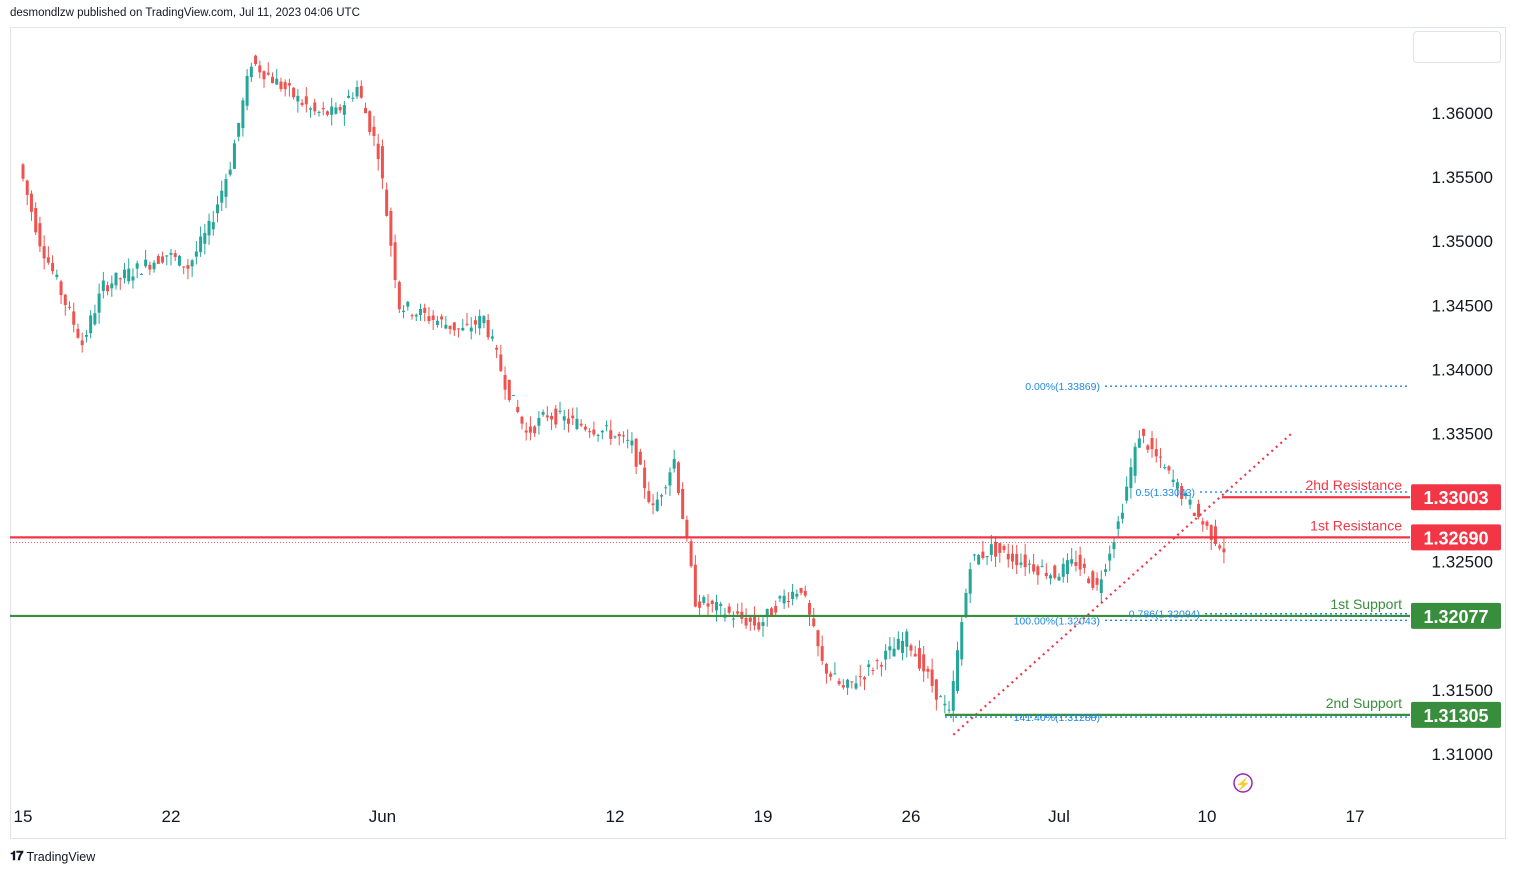 The image size is (1516, 875). I want to click on fib-label: 100.00%(1.32043), so click(1057, 621).